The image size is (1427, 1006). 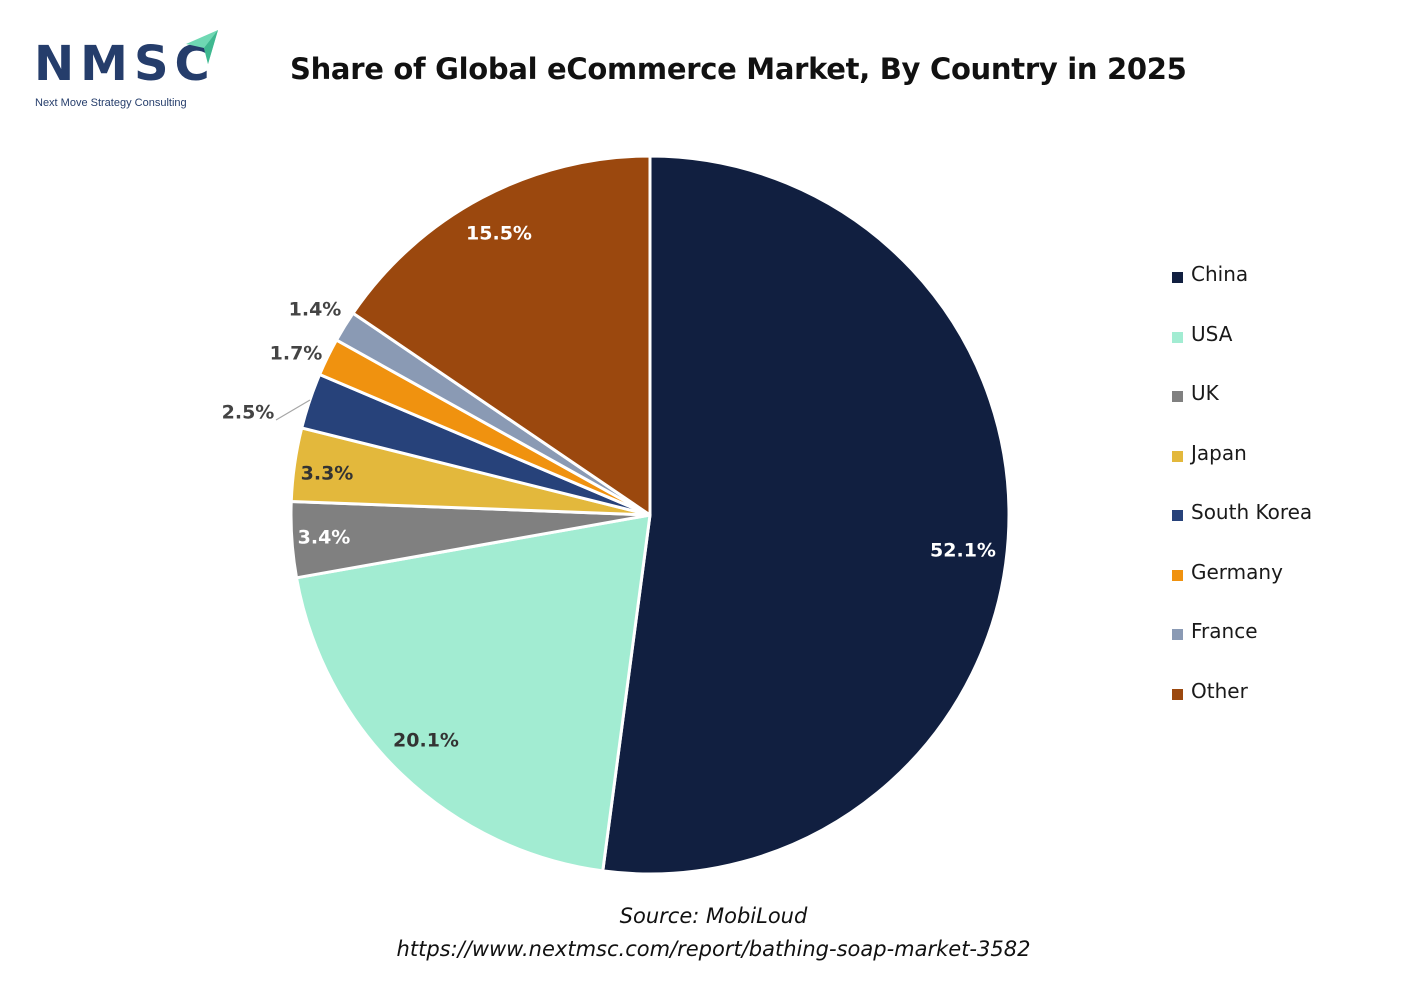 What do you see at coordinates (1242, 411) in the screenshot?
I see `legend-item: UK` at bounding box center [1242, 411].